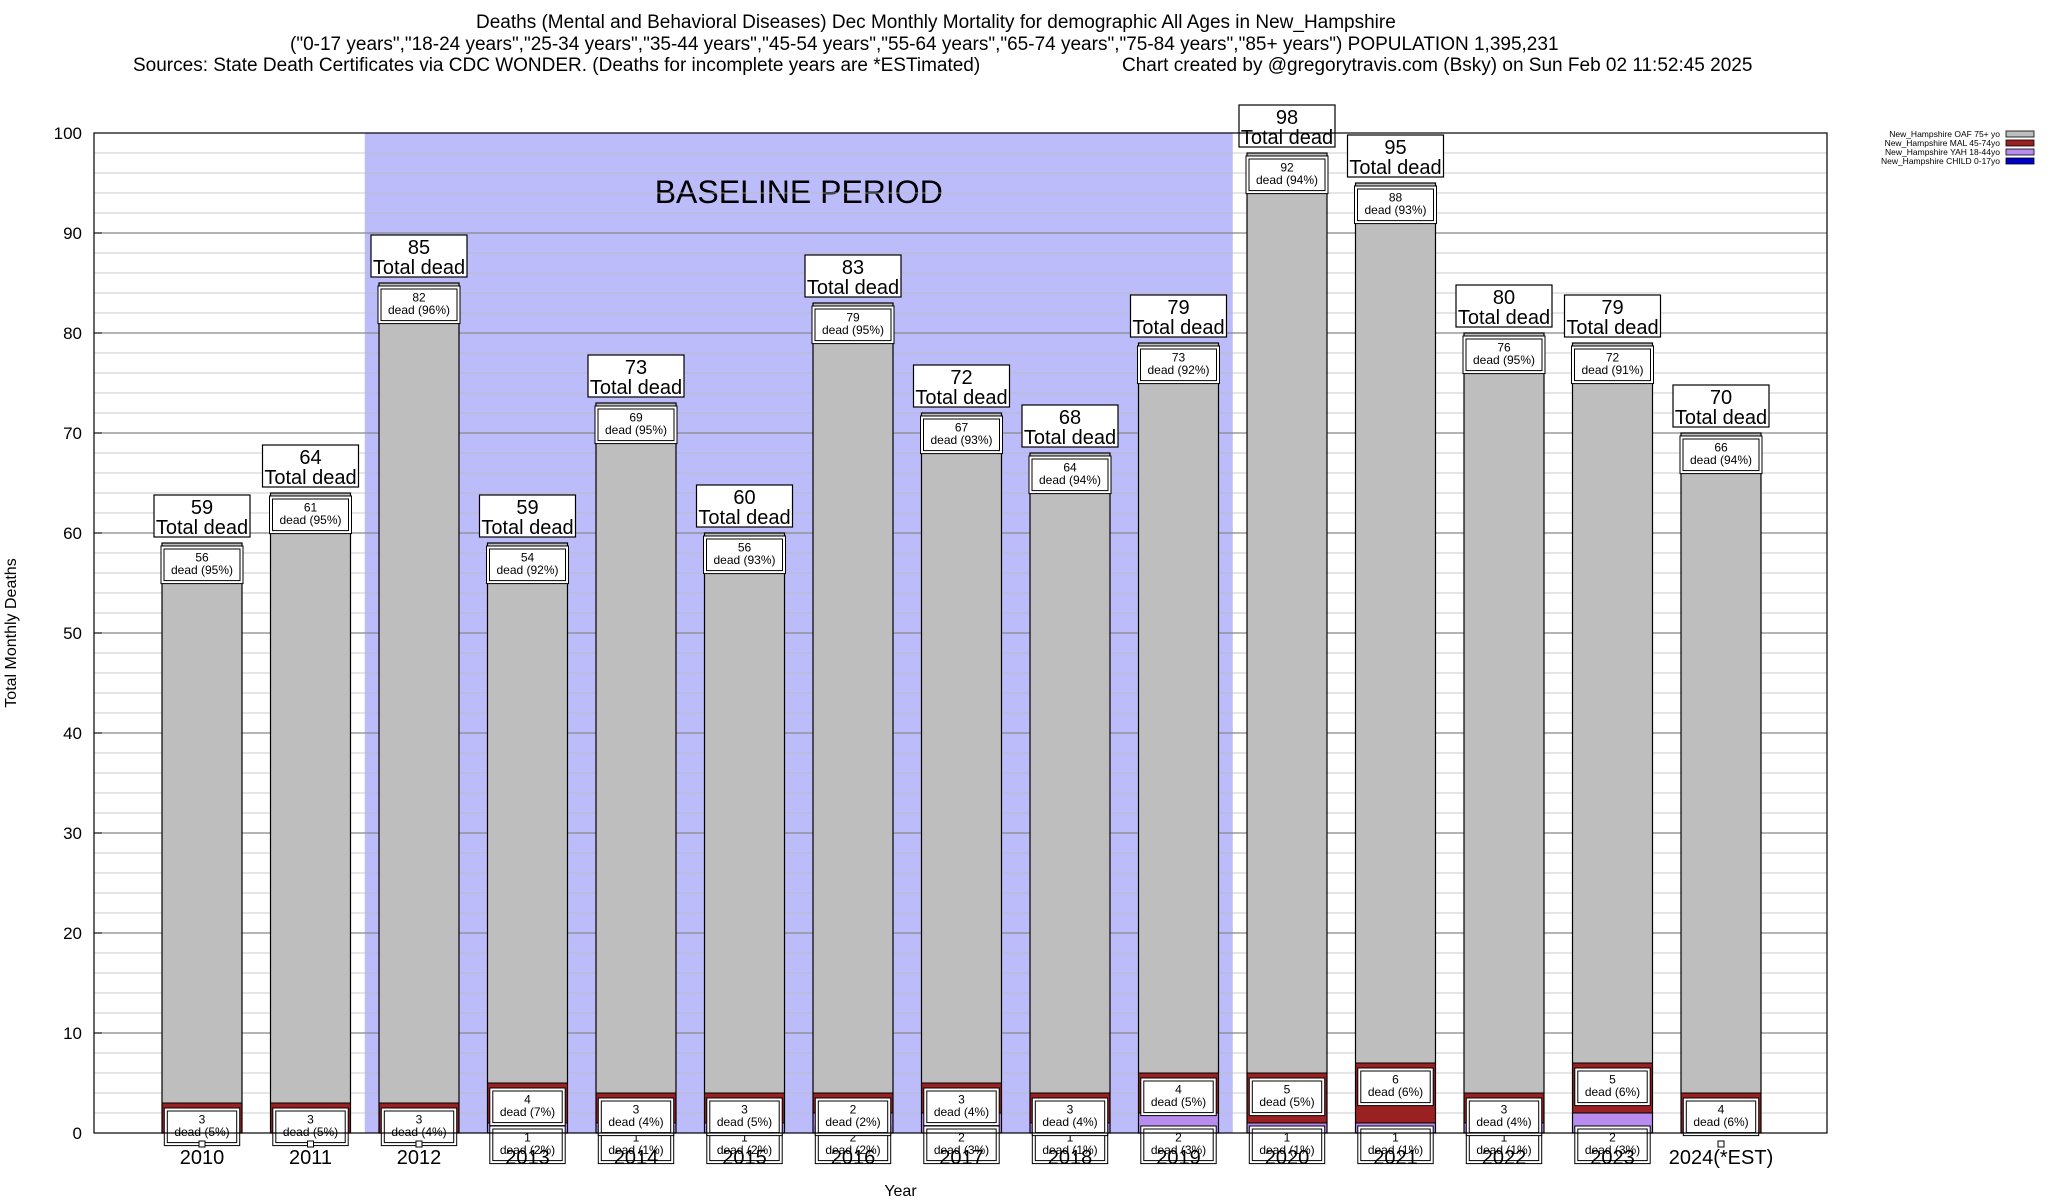 This screenshot has width=2048, height=1200. Describe the element at coordinates (1070, 418) in the screenshot. I see `total-label-value: 68` at that location.